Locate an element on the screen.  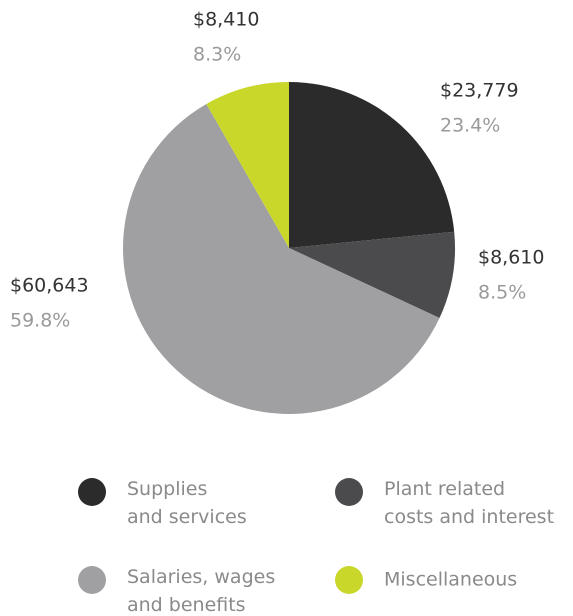
percent-label: 23.4% is located at coordinates (470, 126).